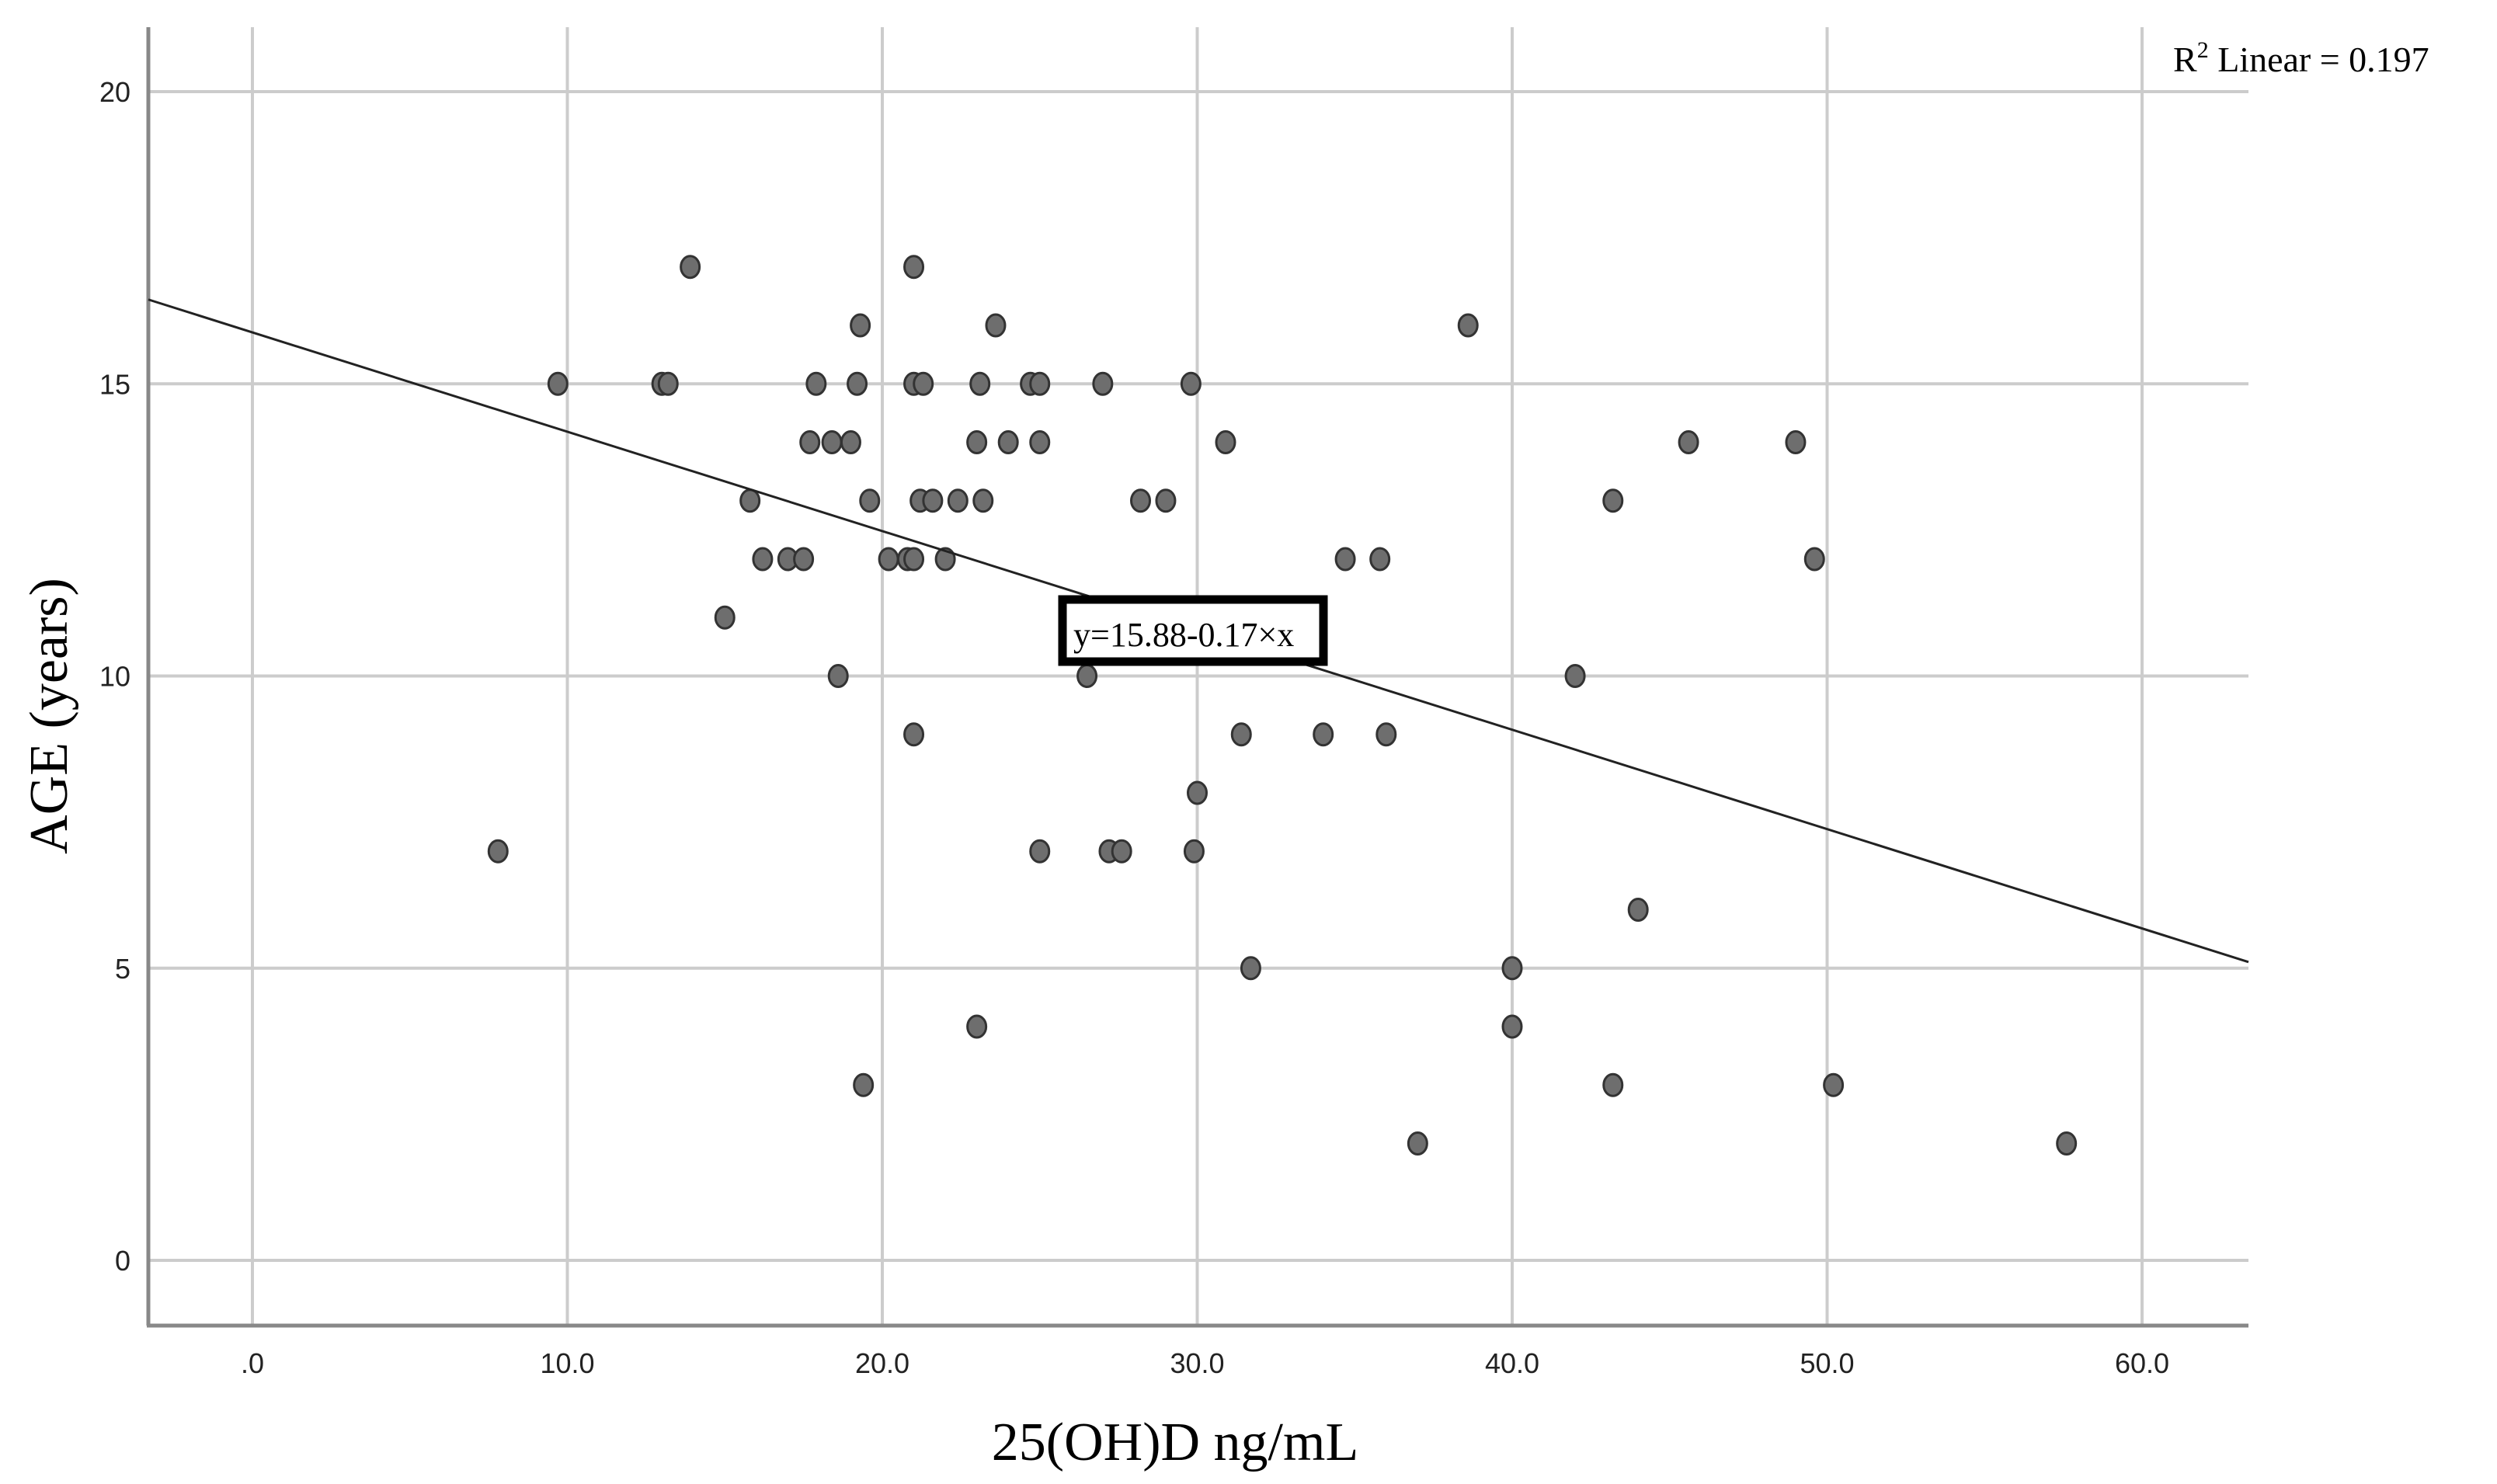  I want to click on y-tick-label: 20, so click(114, 92).